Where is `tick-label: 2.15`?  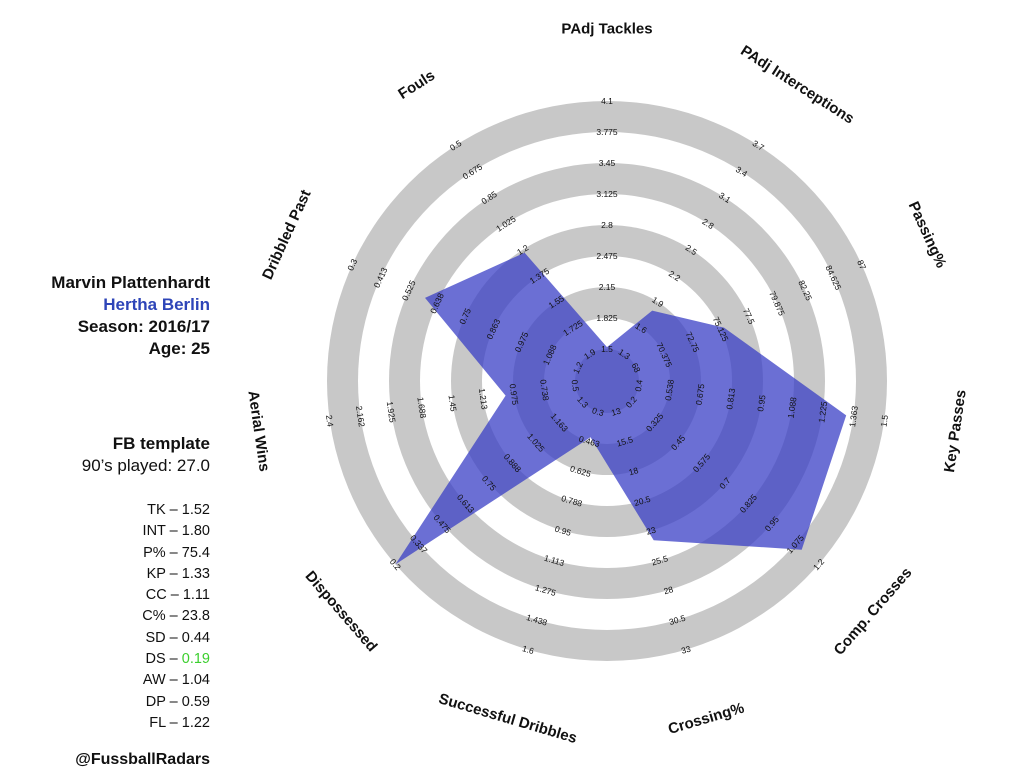 tick-label: 2.15 is located at coordinates (607, 287).